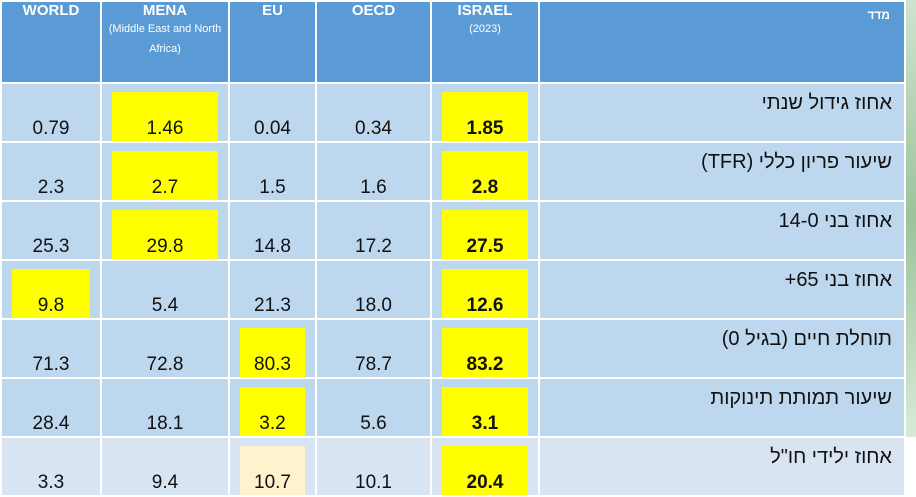  What do you see at coordinates (165, 39) in the screenshot?
I see `column-subtitle: (Middle East and North Africa)` at bounding box center [165, 39].